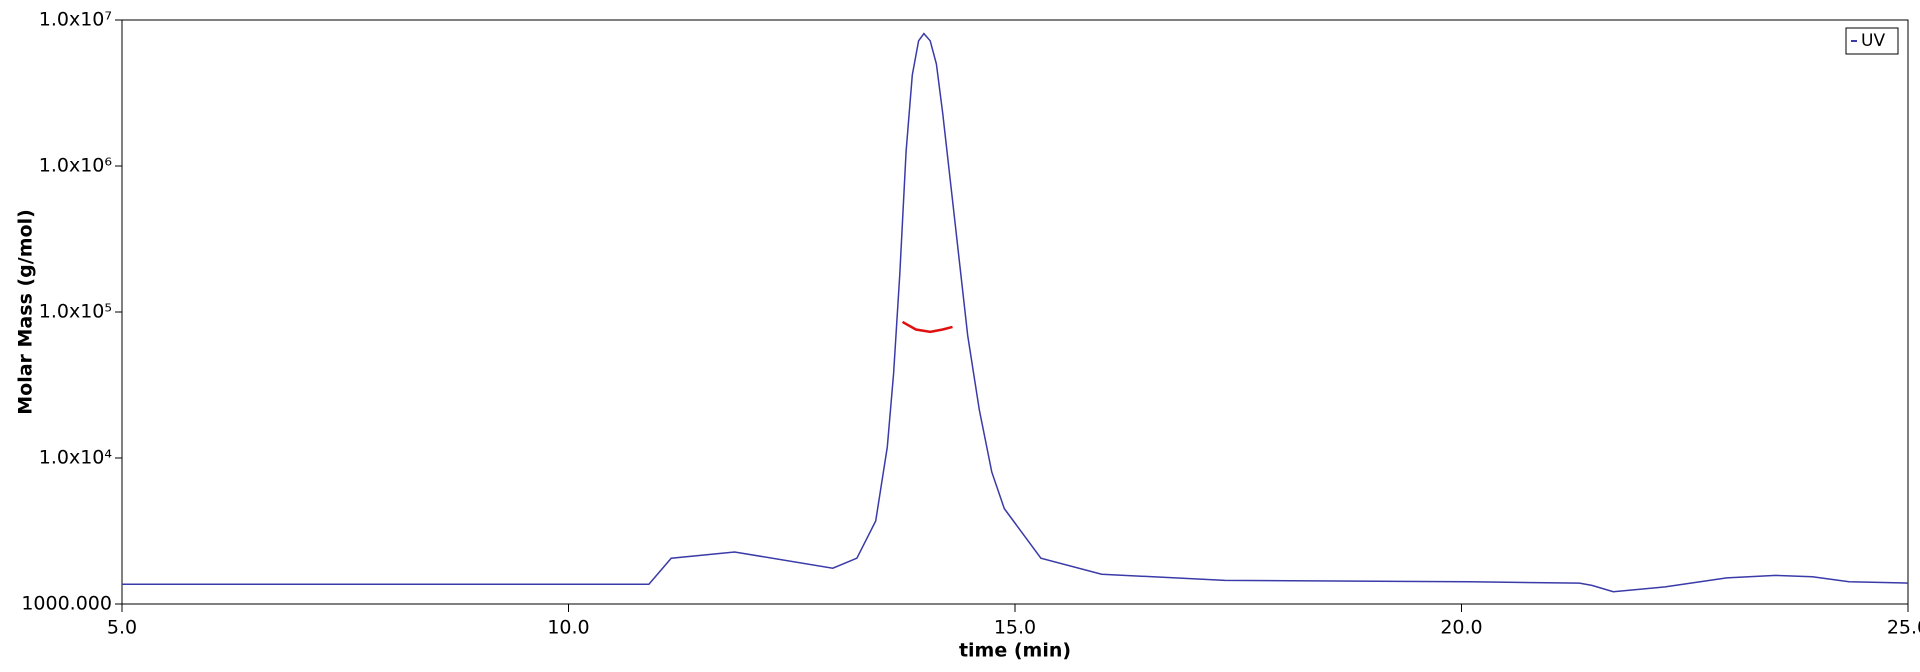  I want to click on legend-label: UV, so click(1873, 41).